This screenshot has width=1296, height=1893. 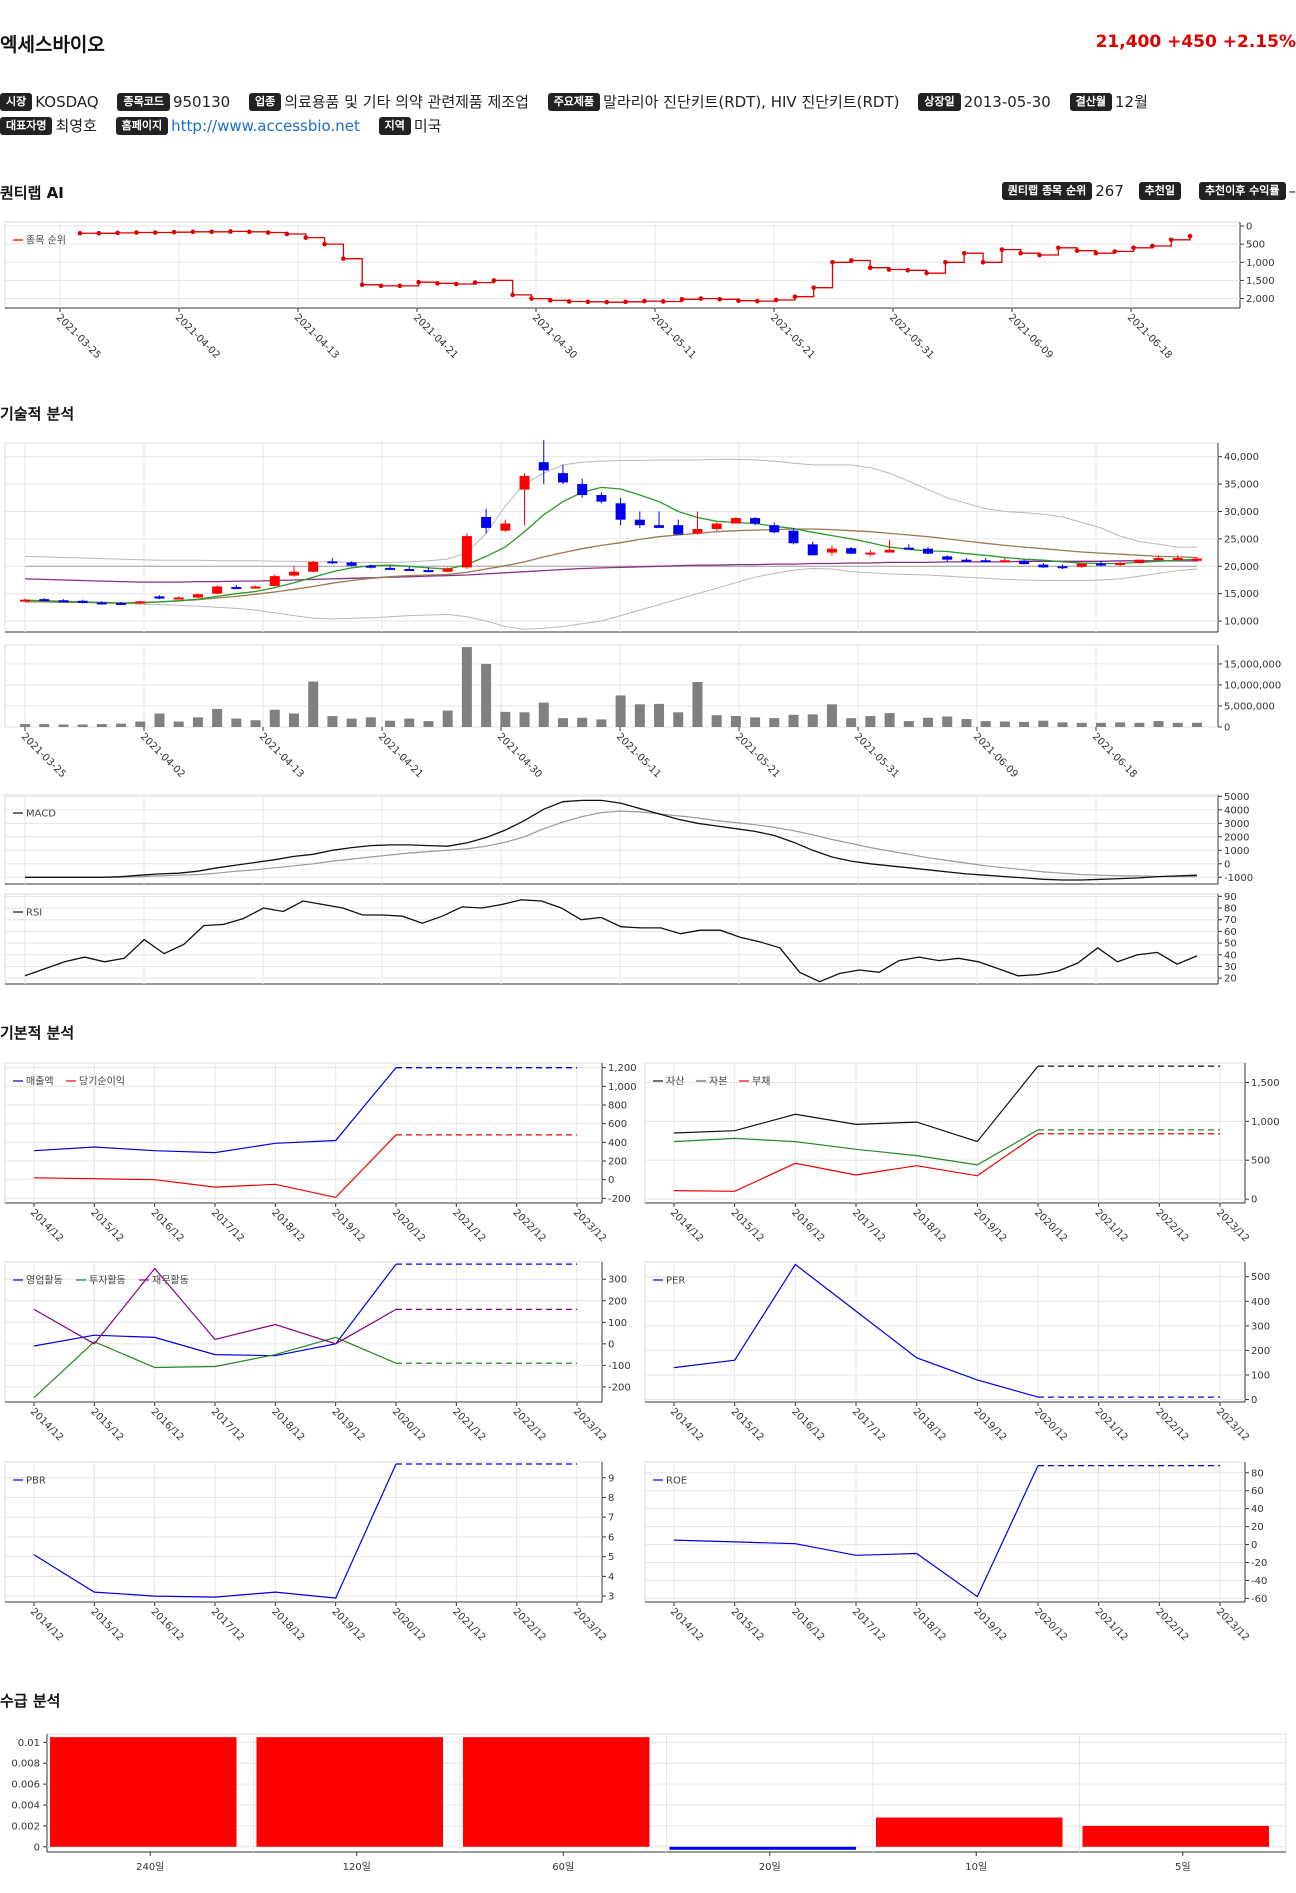 What do you see at coordinates (1111, 1424) in the screenshot?
I see `per-chart-x-tick-label: 2021/12` at bounding box center [1111, 1424].